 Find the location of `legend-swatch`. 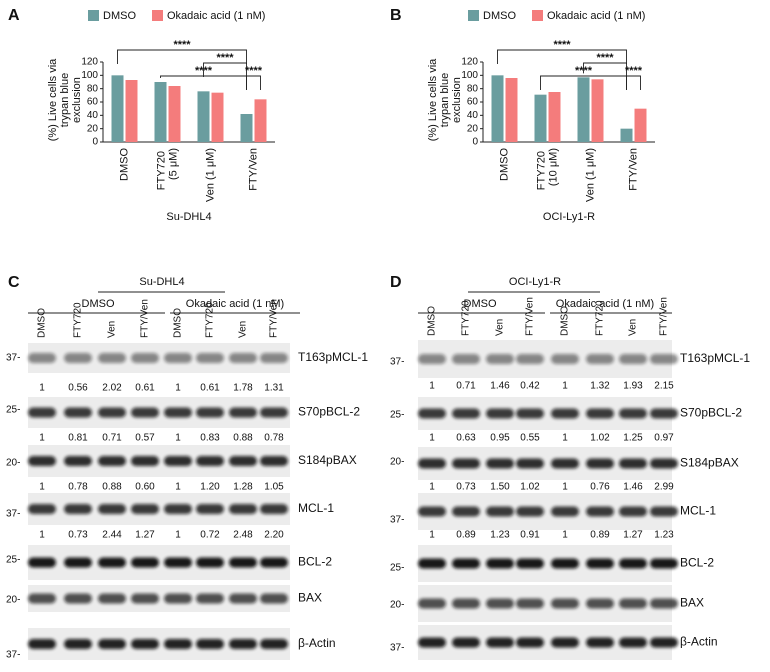

legend-swatch is located at coordinates (93, 15).